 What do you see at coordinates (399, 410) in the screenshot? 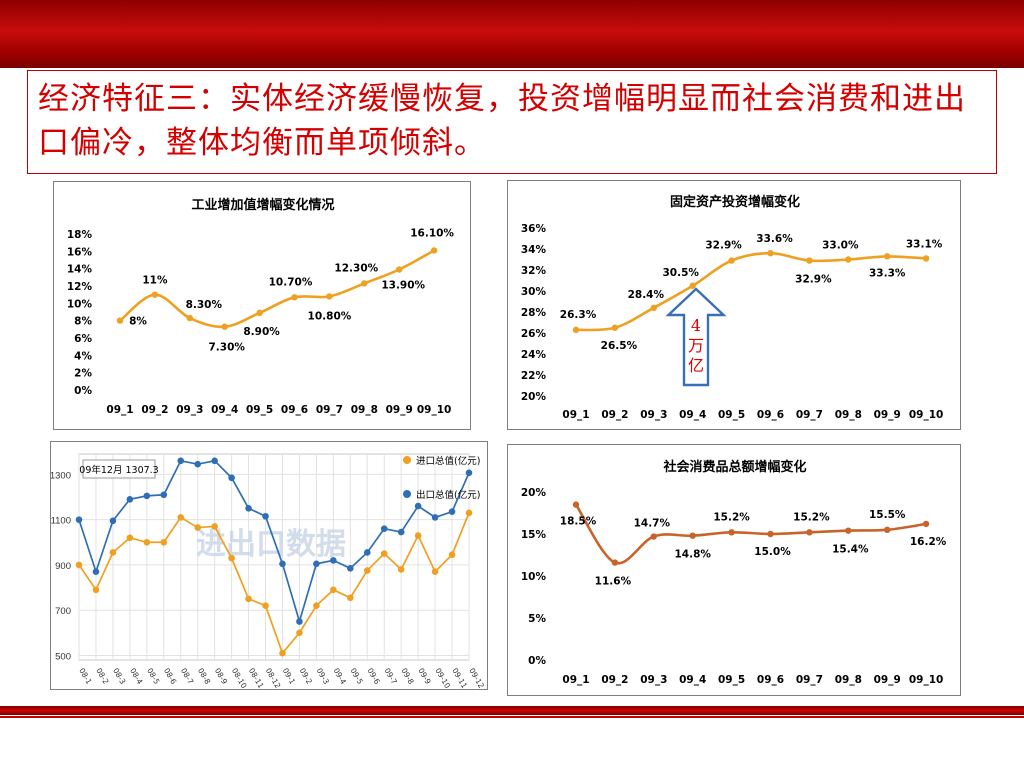
I see `x-tick-label: 09_9` at bounding box center [399, 410].